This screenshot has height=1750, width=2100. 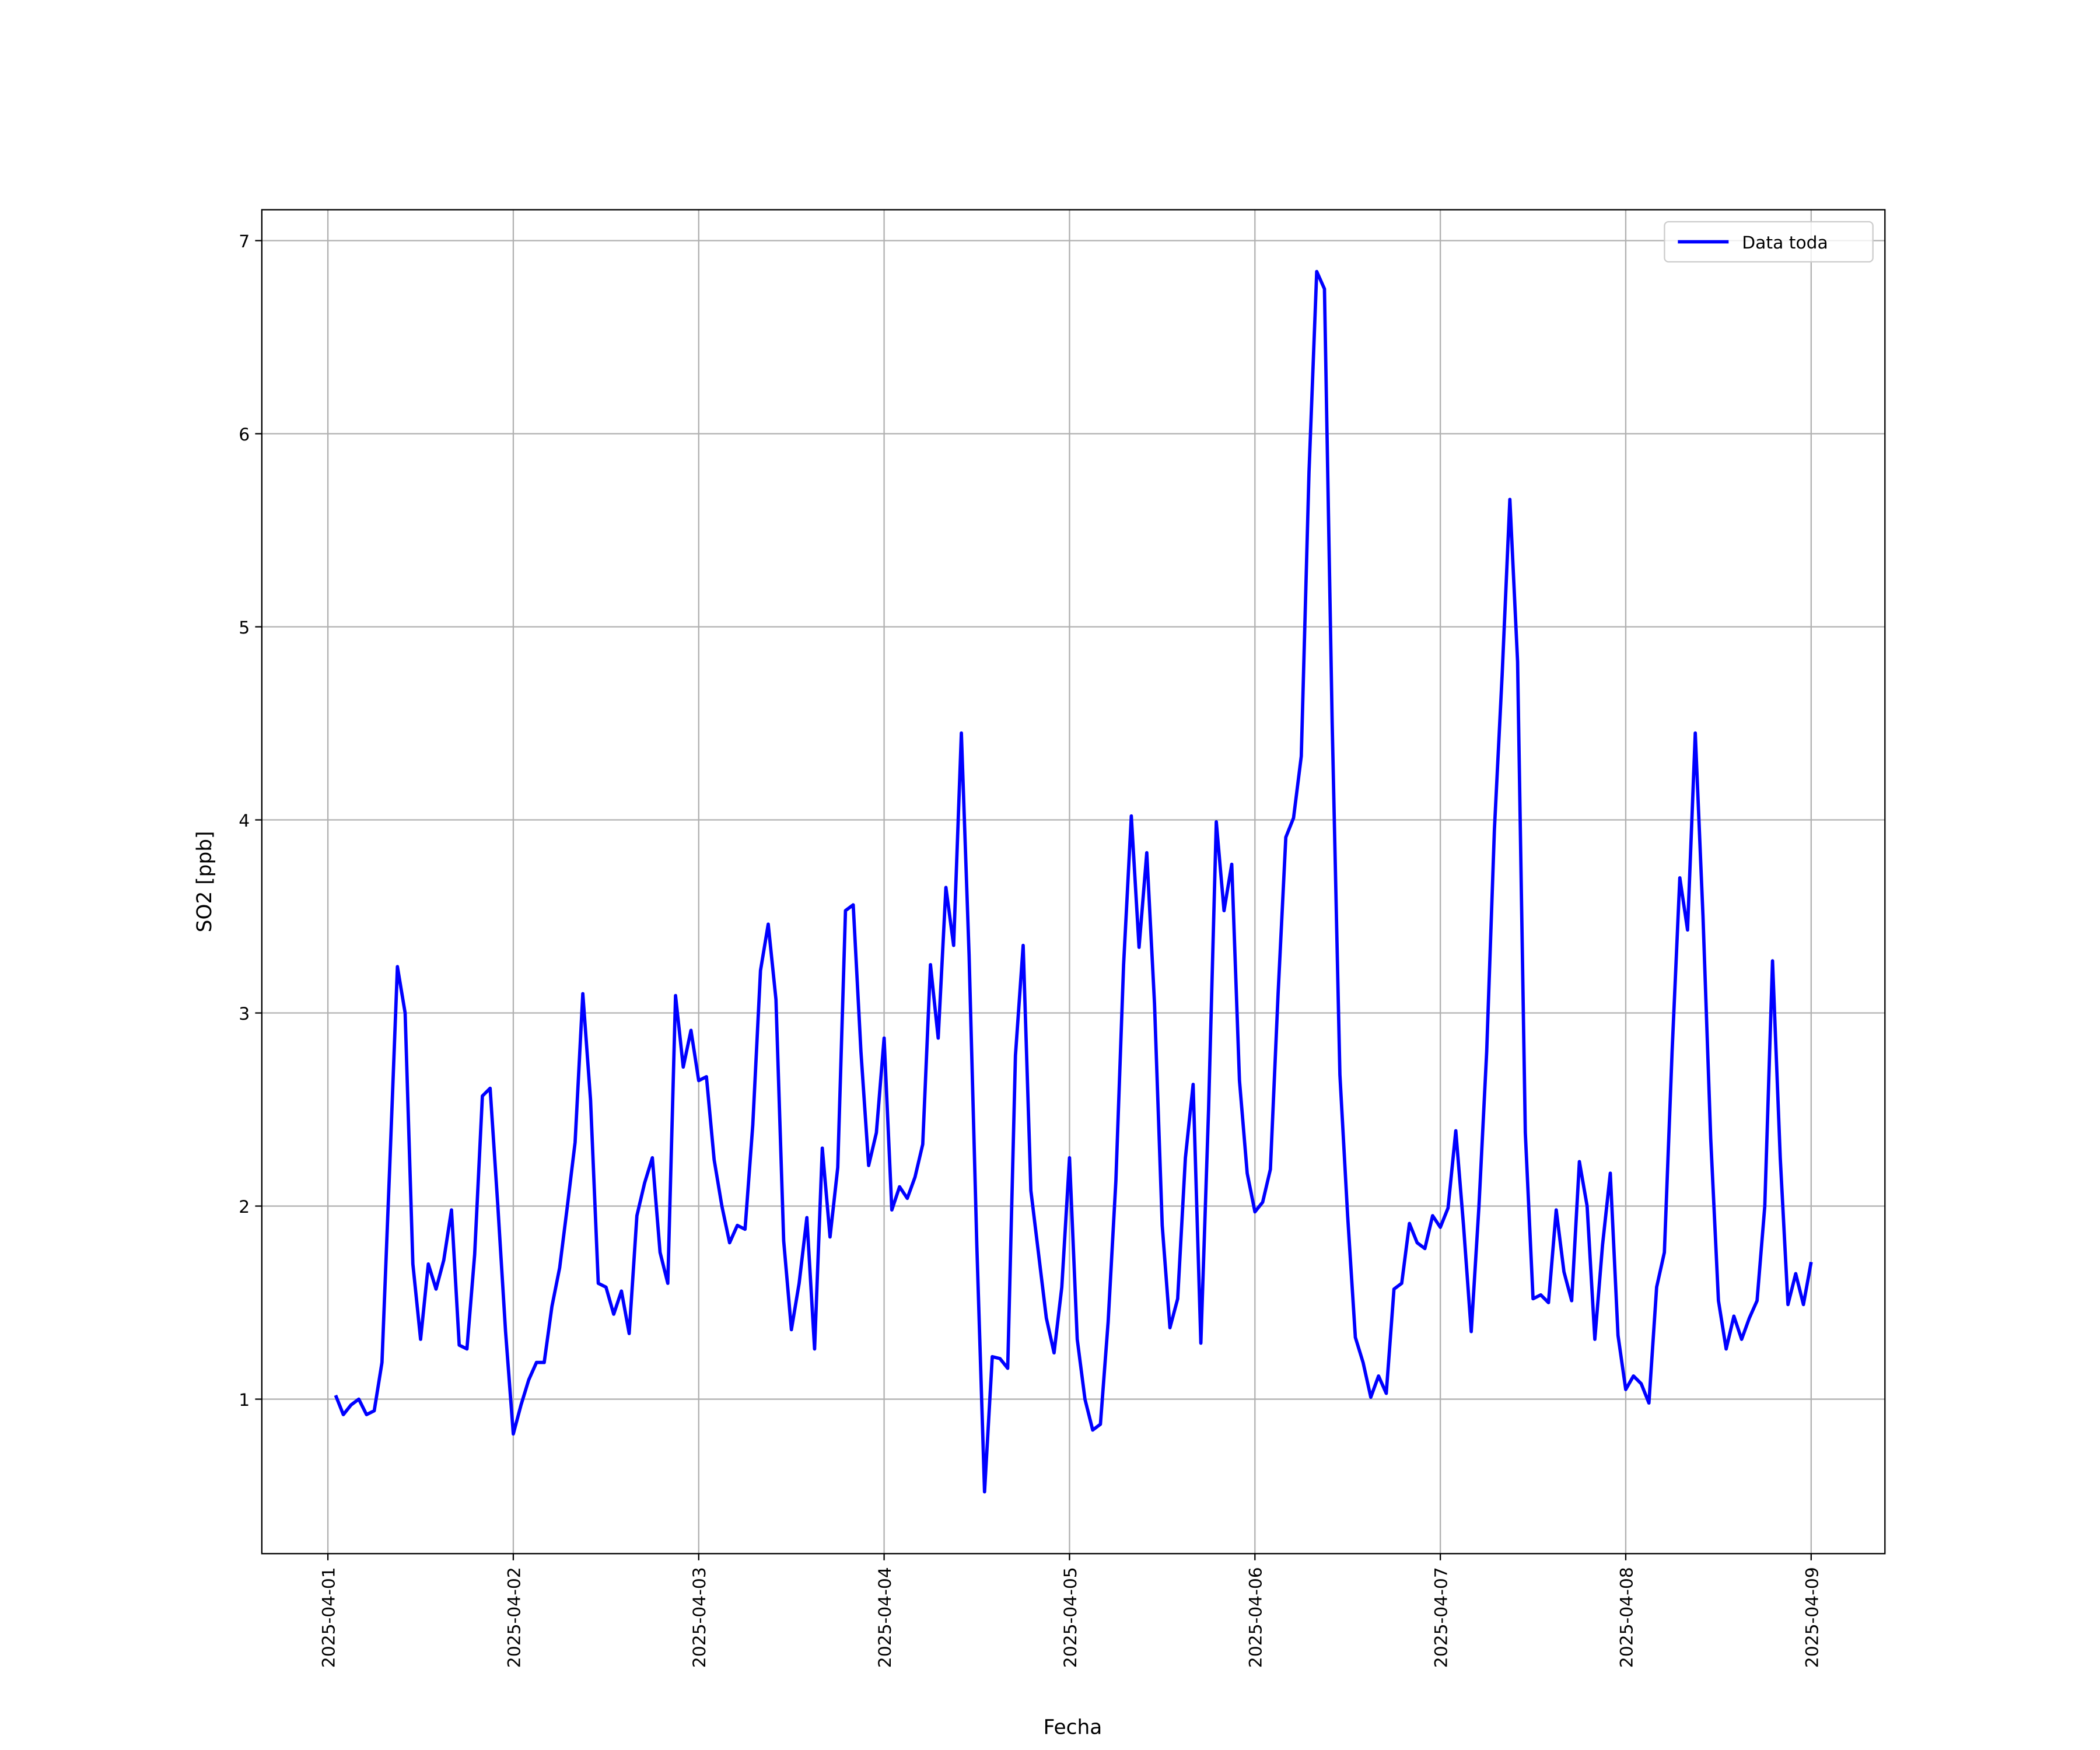 What do you see at coordinates (244, 1207) in the screenshot?
I see `y-tick-label: 2` at bounding box center [244, 1207].